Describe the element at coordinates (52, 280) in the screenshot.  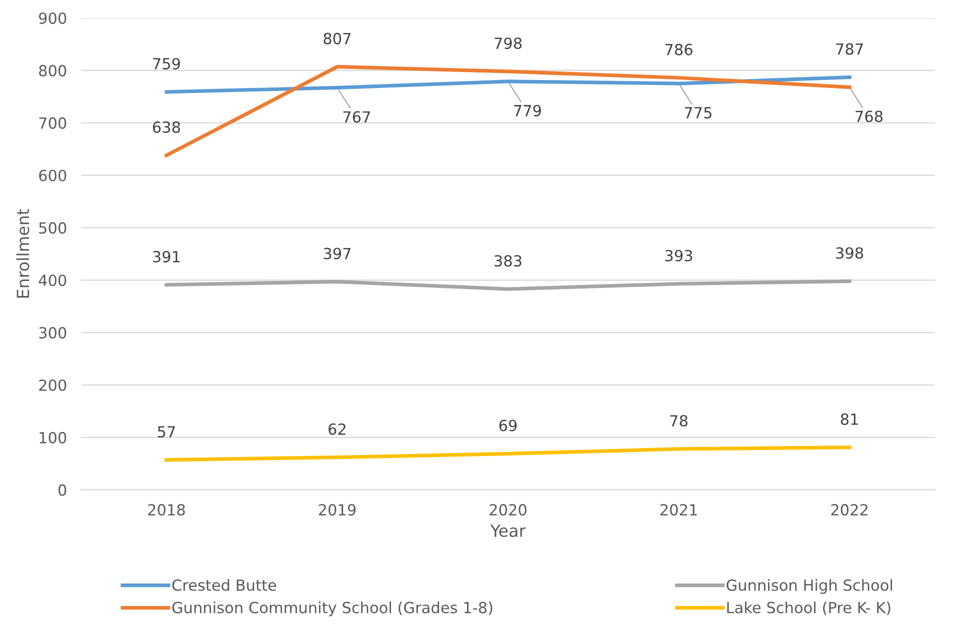
I see `y-tick-label: 400` at that location.